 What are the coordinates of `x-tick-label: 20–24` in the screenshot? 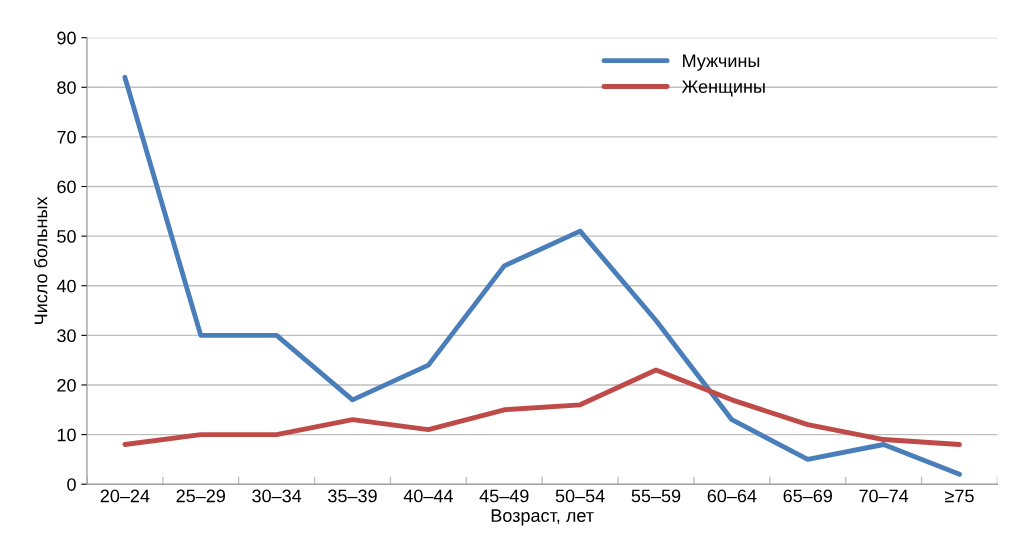 It's located at (125, 496).